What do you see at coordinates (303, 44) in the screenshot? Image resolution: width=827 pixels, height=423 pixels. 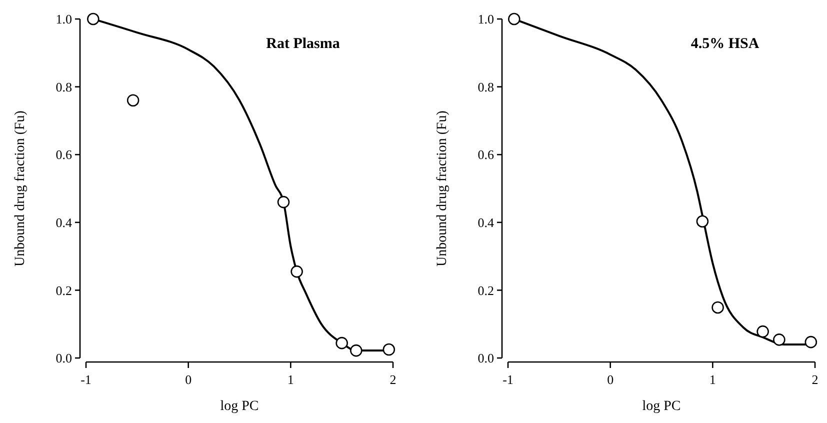 I see `text: Rat Plasma` at bounding box center [303, 44].